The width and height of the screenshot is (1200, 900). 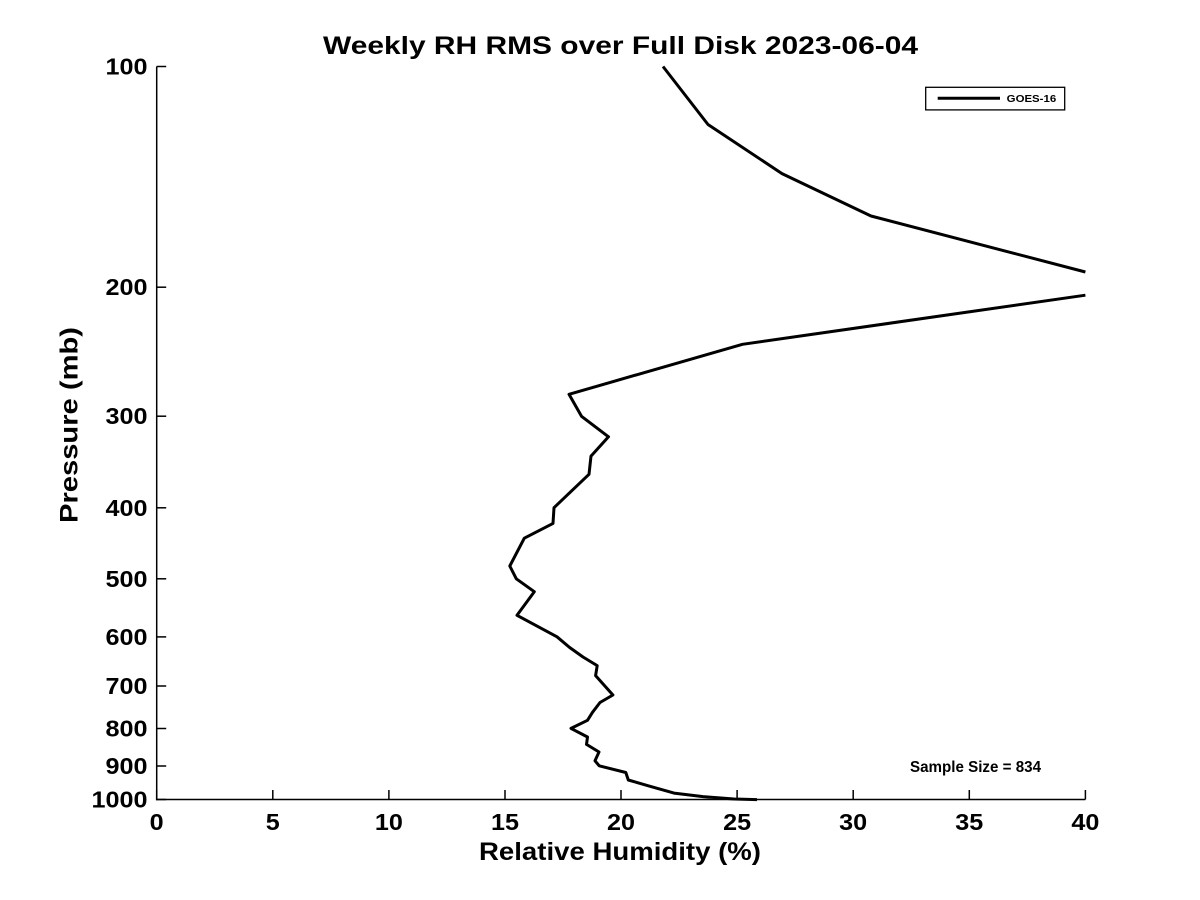 I want to click on svg-text: 10, so click(x=389, y=822).